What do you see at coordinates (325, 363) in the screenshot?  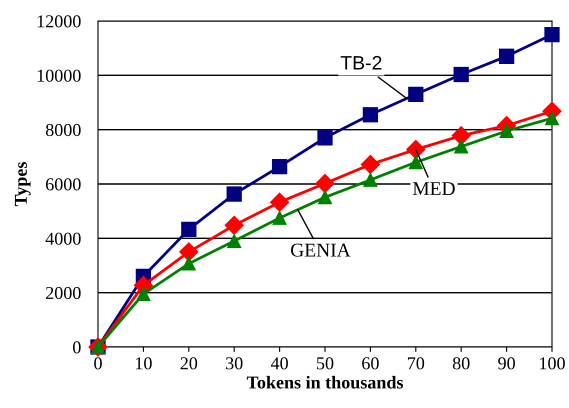 I see `x-tick-label: 50` at bounding box center [325, 363].